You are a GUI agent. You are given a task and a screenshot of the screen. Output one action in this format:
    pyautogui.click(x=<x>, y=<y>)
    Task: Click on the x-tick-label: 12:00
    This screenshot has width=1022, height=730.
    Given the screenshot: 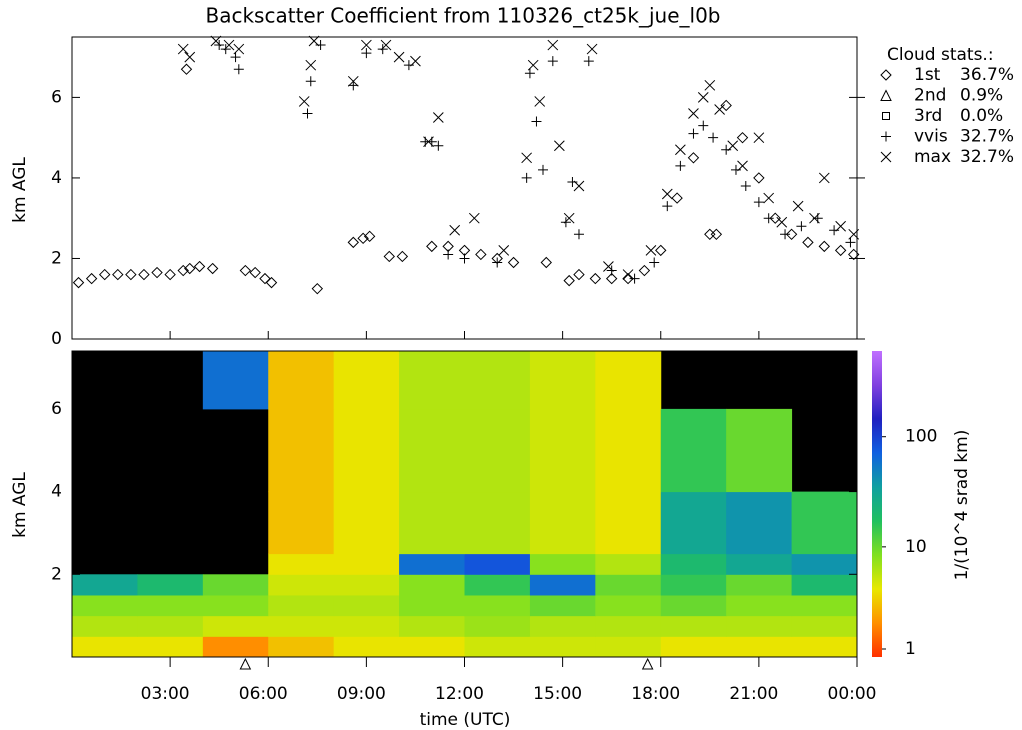 What is the action you would take?
    pyautogui.click(x=459, y=694)
    